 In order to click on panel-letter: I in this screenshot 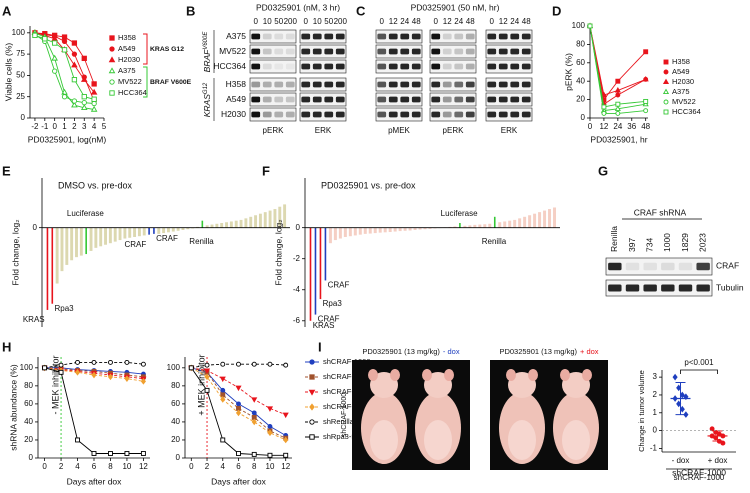, I will do `click(320, 346)`.